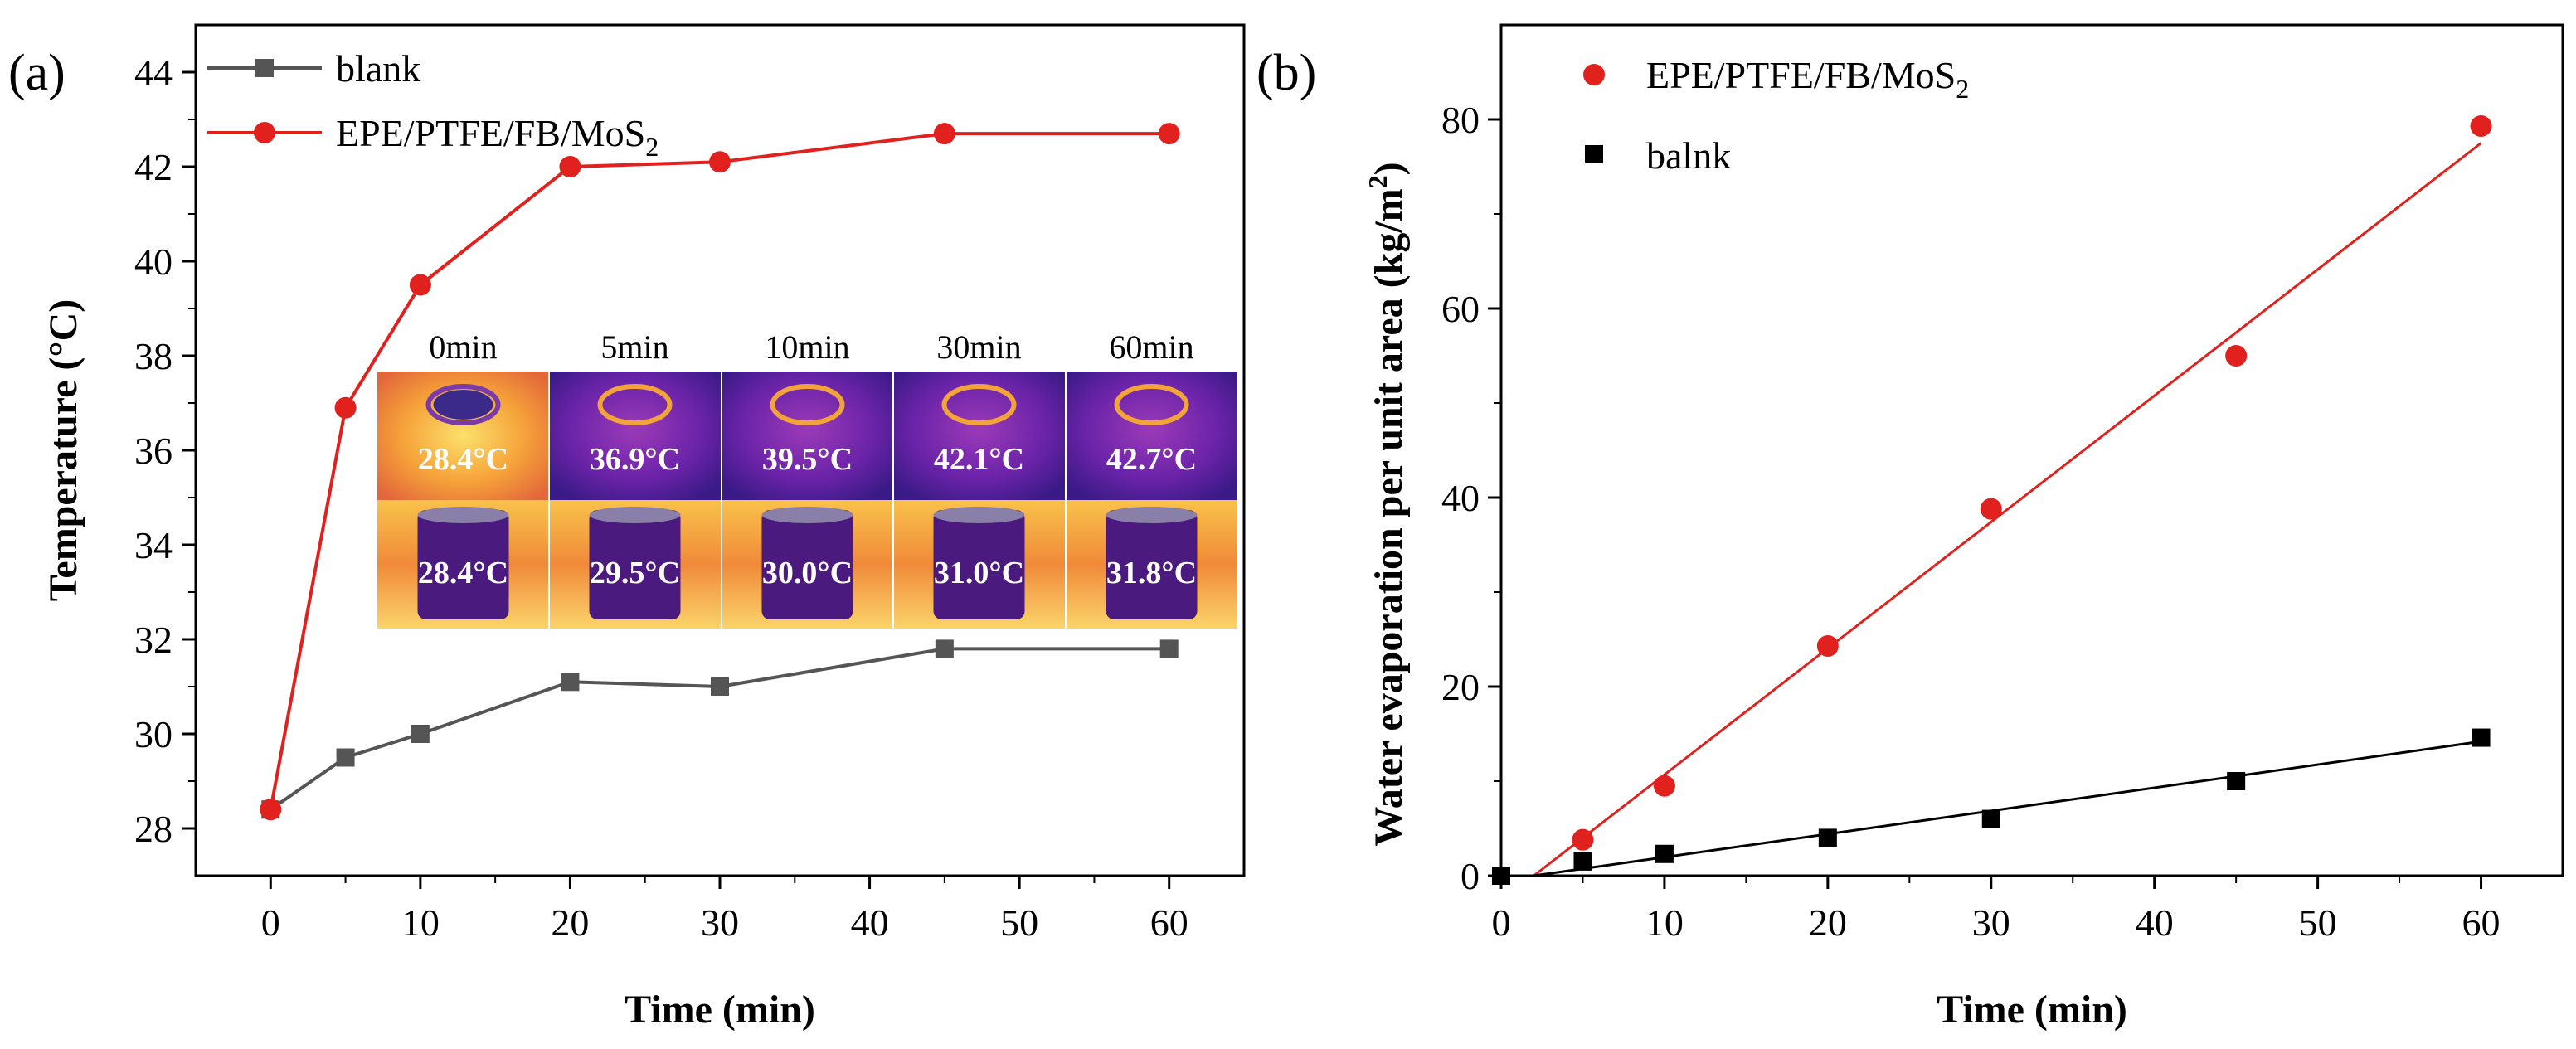 This screenshot has width=2576, height=1049. What do you see at coordinates (265, 132) in the screenshot?
I see `legend-a-mos2-marker` at bounding box center [265, 132].